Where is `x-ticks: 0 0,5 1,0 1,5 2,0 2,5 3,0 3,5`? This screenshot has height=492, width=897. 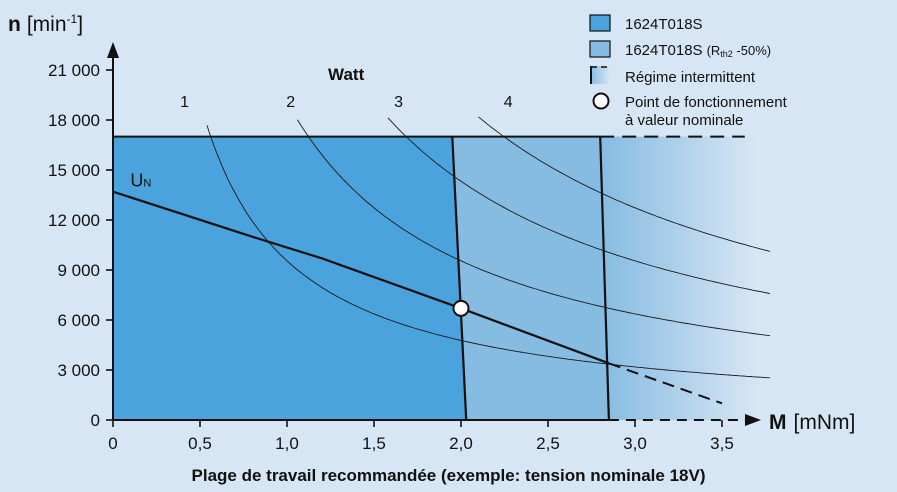
x-ticks: 0 0,5 1,0 1,5 2,0 2,5 3,0 3,5 is located at coordinates (421, 436).